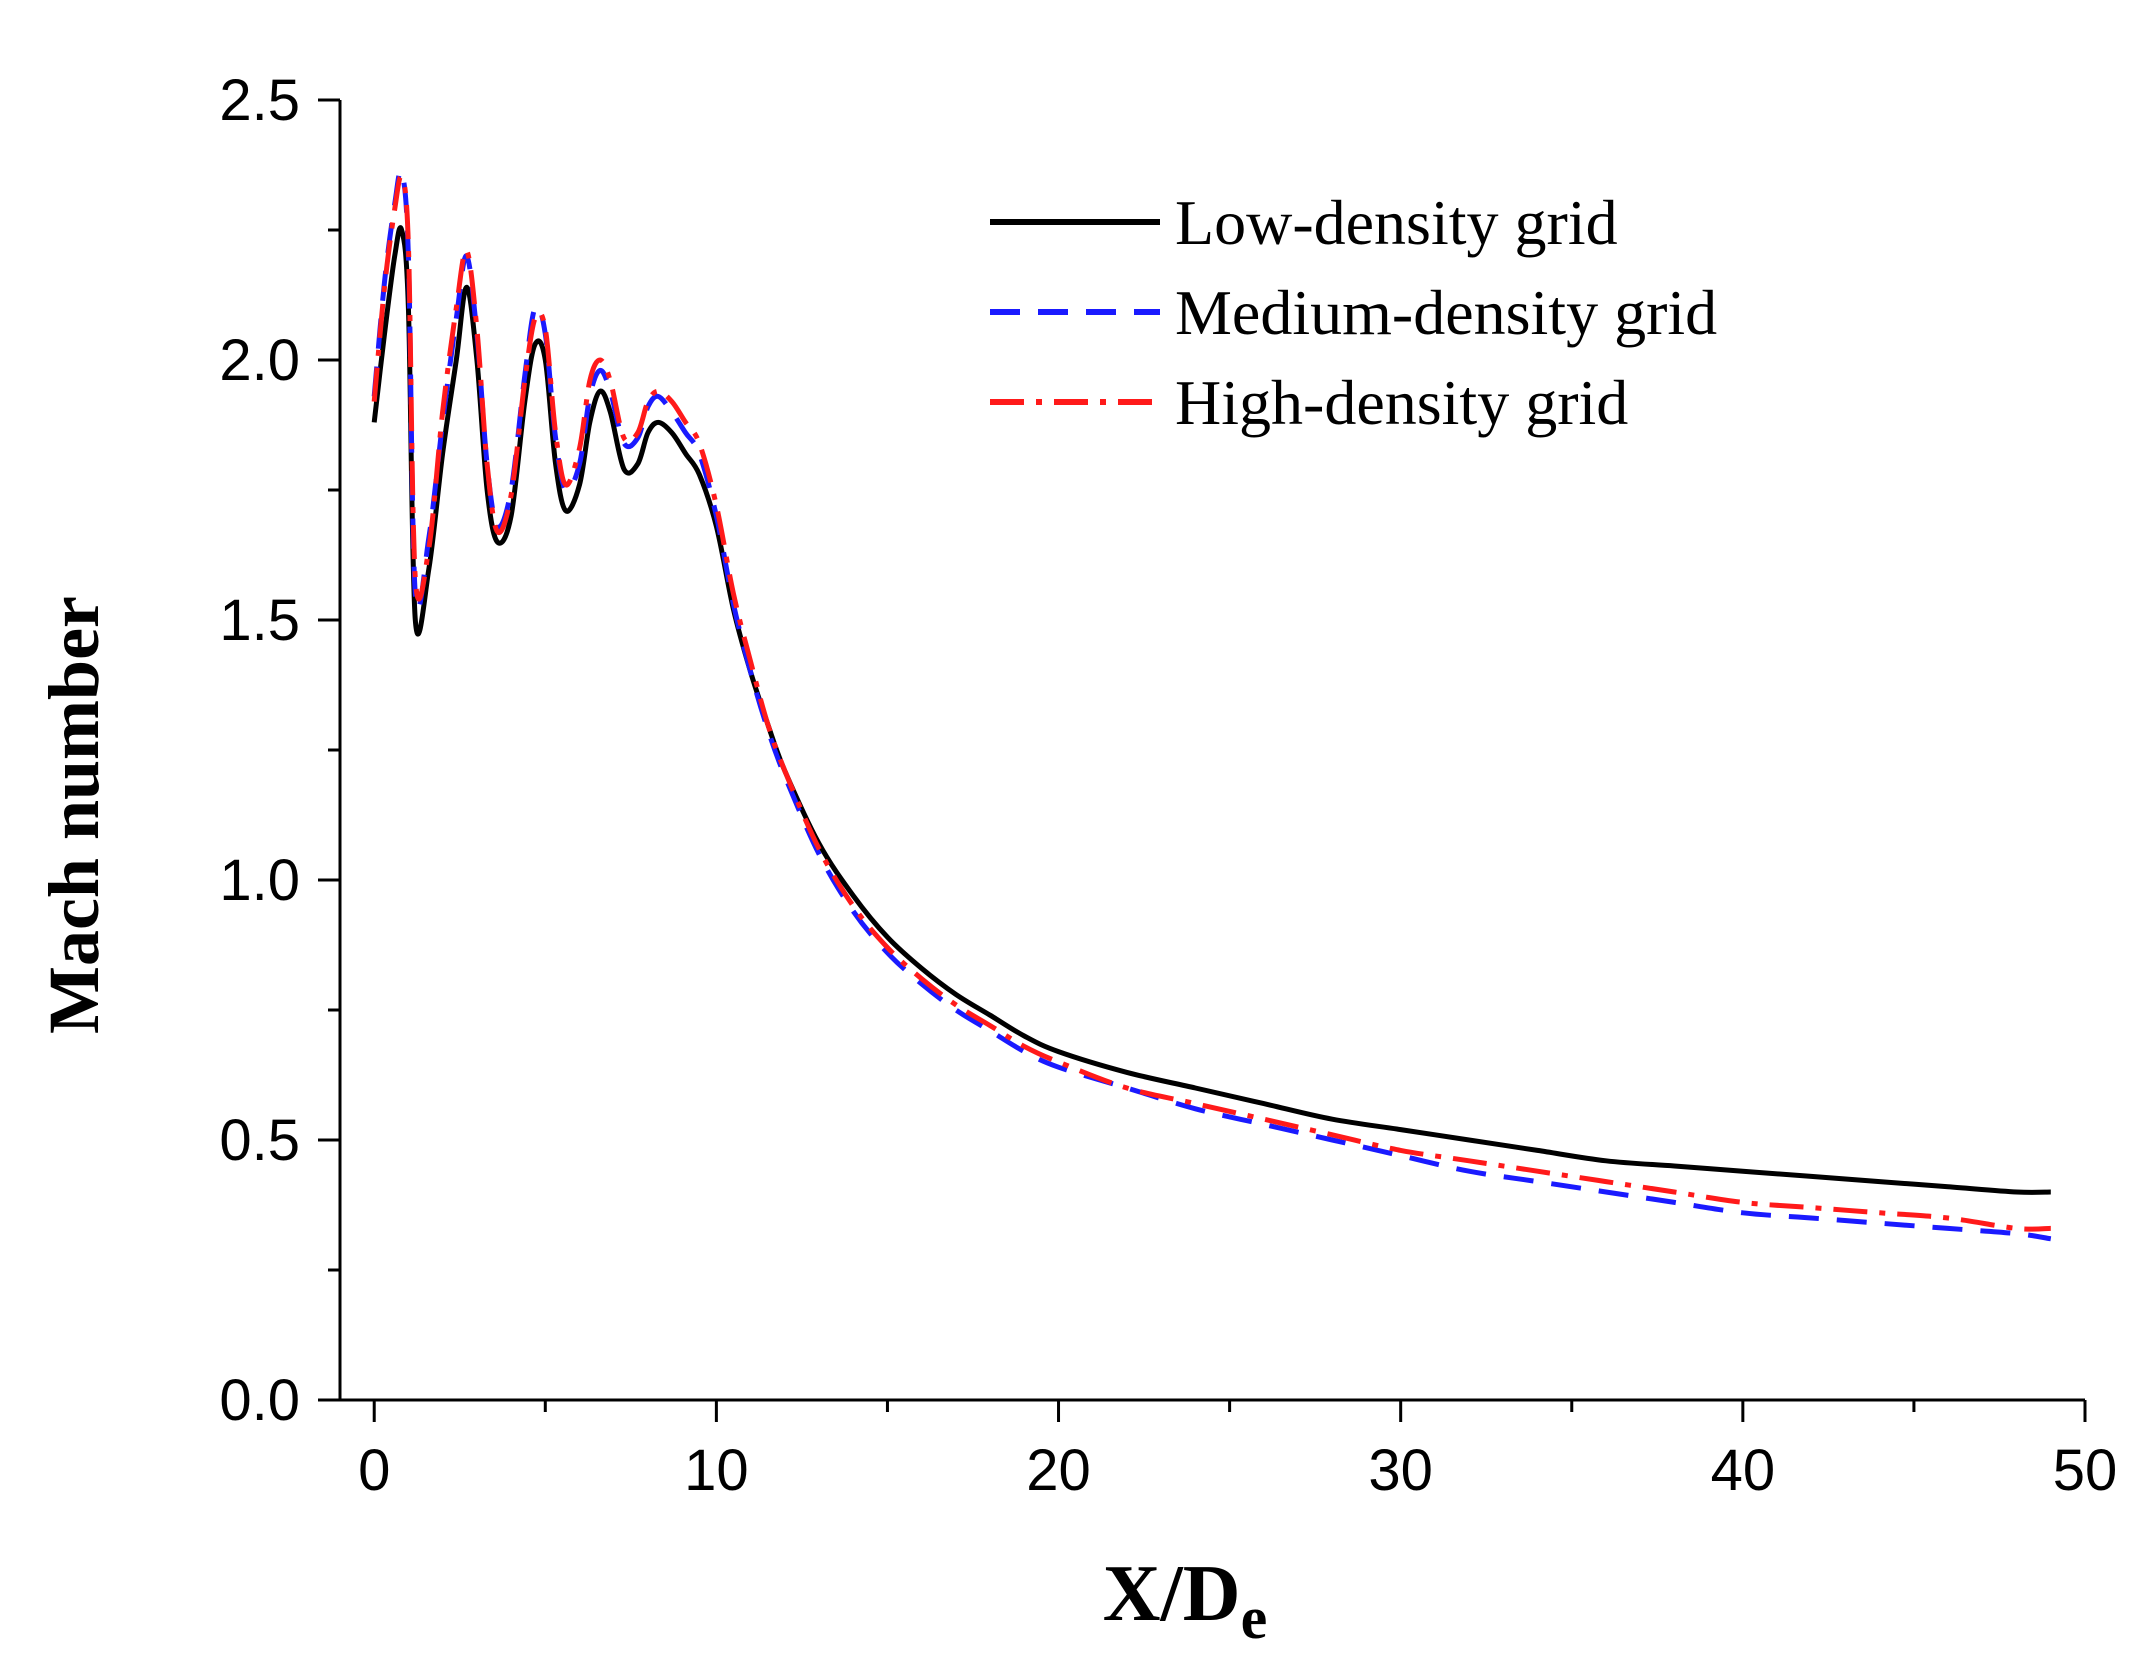 This screenshot has height=1656, width=2154. I want to click on x-tick-label: 30, so click(1400, 1470).